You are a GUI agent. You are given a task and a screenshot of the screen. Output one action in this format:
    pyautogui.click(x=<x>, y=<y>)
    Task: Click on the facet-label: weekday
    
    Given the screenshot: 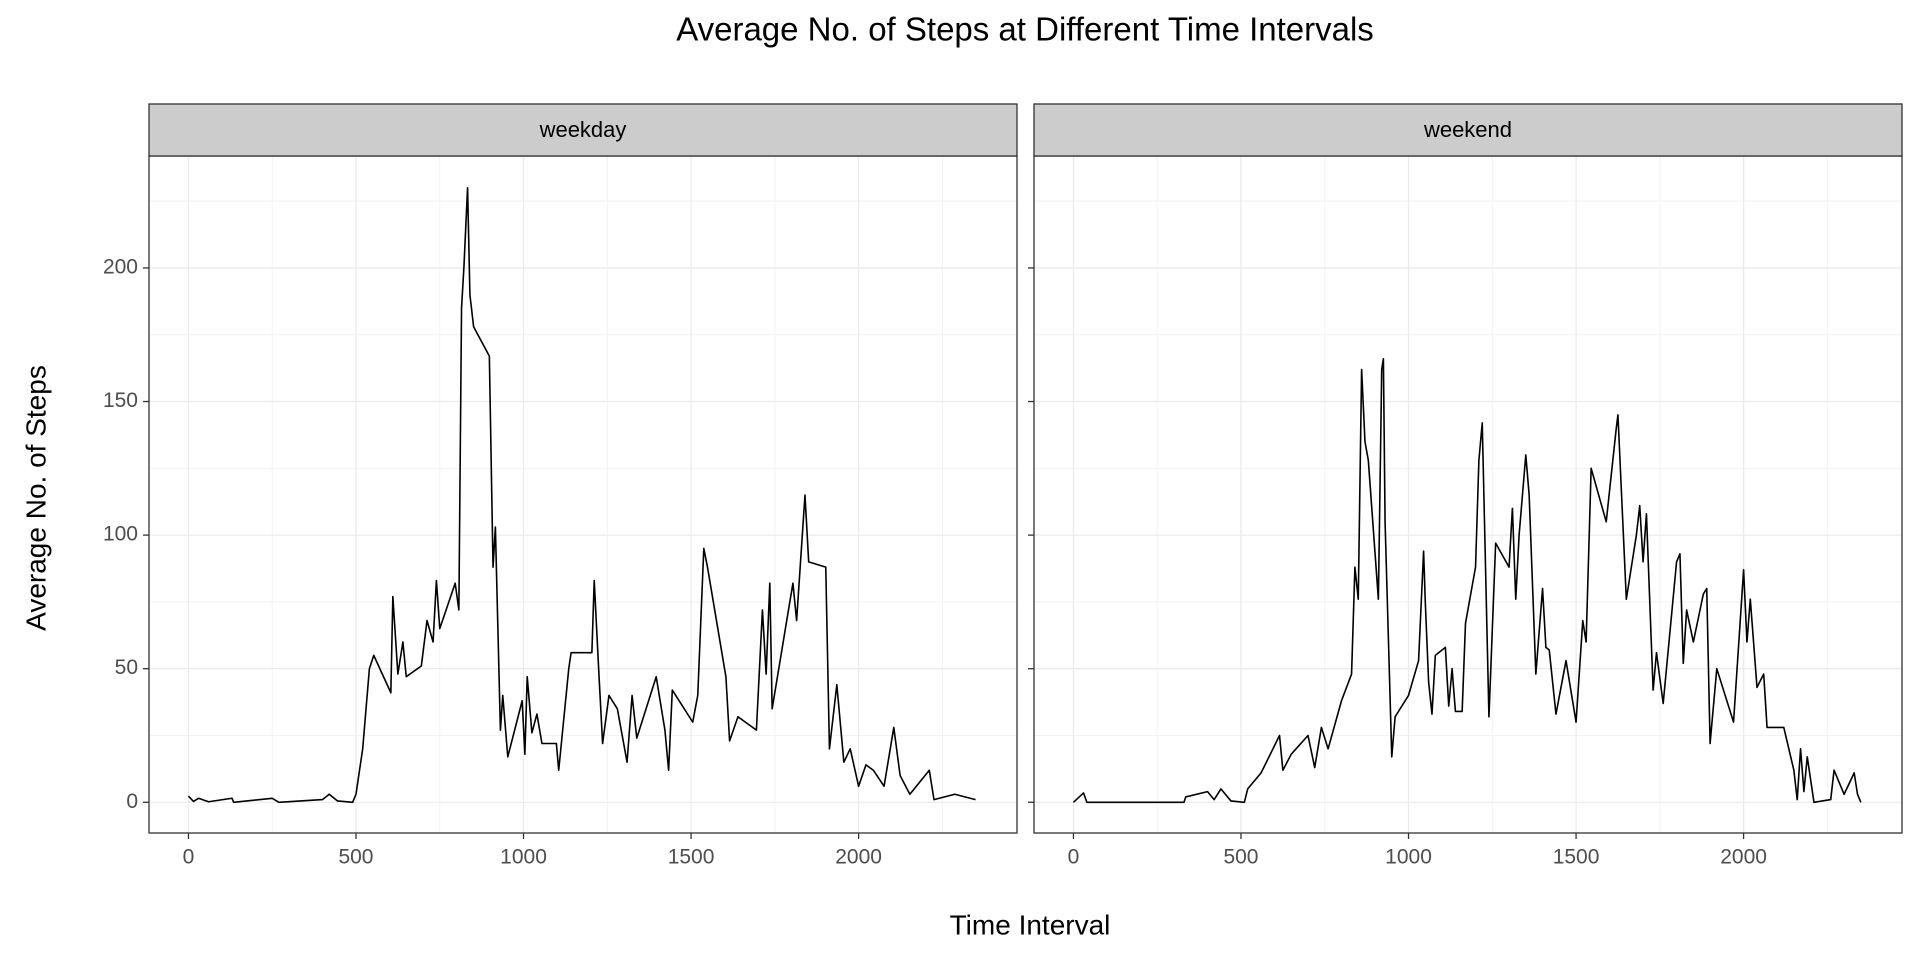 What is the action you would take?
    pyautogui.click(x=583, y=129)
    